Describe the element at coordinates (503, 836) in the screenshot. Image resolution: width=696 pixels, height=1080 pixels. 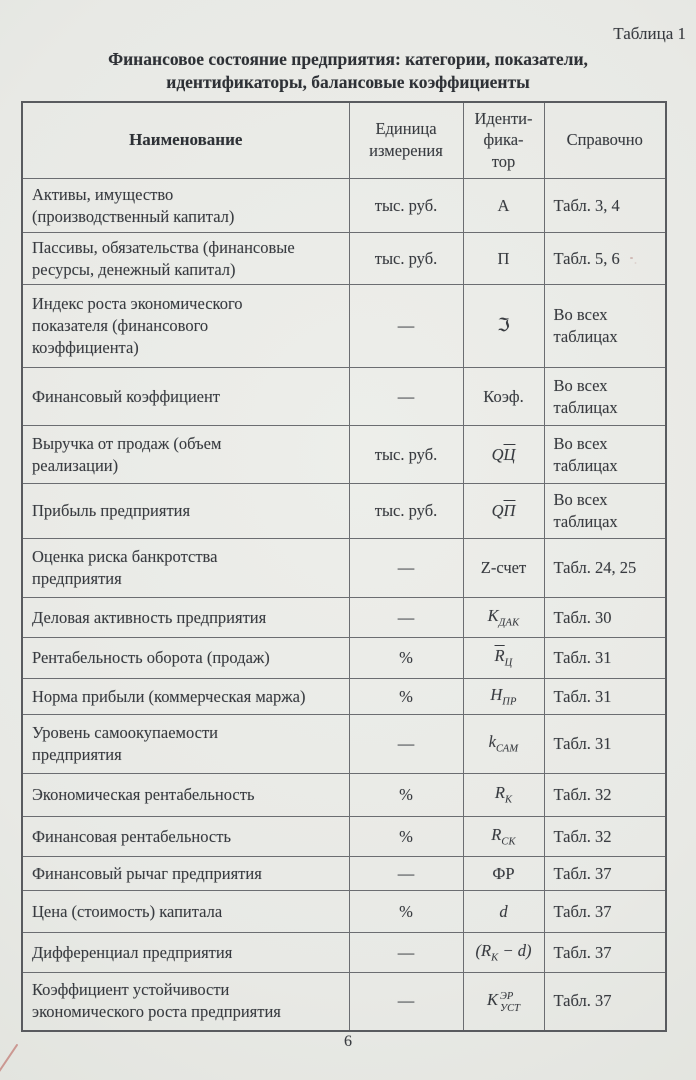
I see `identifier-cell: RСК` at that location.